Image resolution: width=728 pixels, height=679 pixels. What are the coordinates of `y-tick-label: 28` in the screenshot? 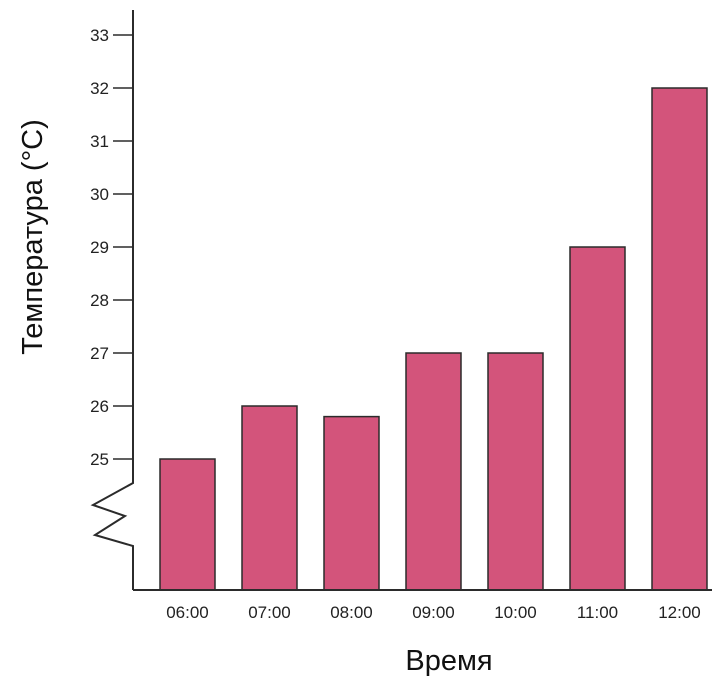 It's located at (99, 300).